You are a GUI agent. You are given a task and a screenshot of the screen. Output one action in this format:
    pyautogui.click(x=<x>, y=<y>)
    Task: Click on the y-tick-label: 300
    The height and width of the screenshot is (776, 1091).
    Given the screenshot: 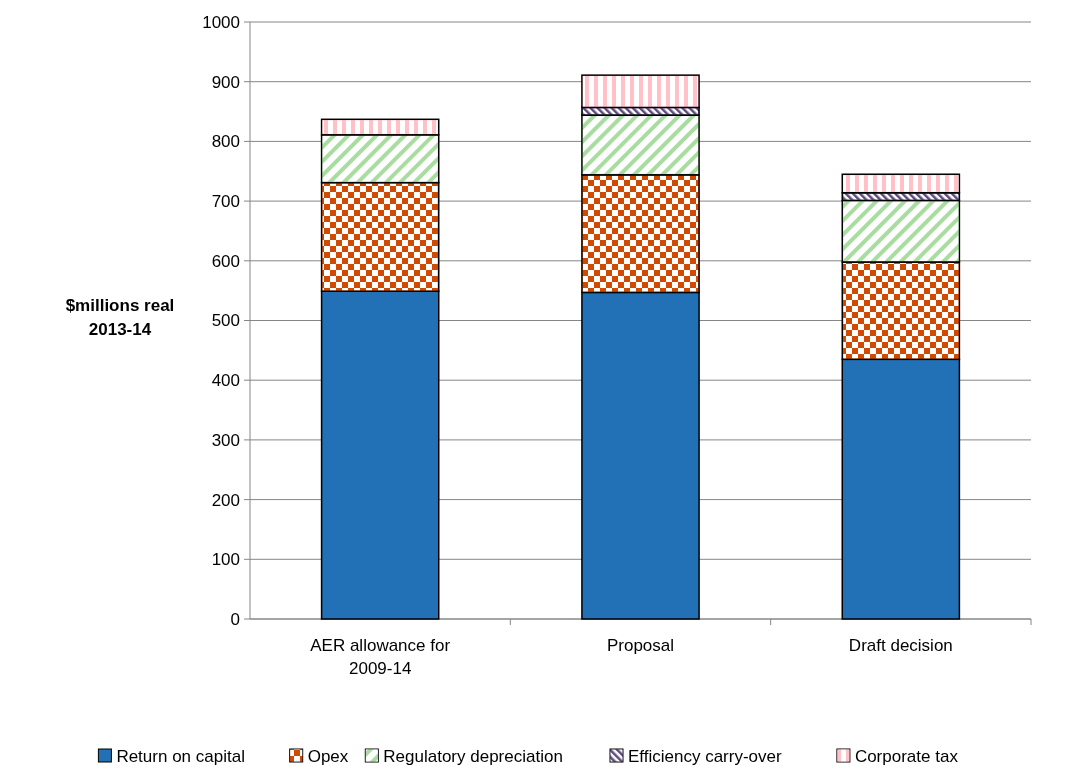 What is the action you would take?
    pyautogui.click(x=225, y=440)
    